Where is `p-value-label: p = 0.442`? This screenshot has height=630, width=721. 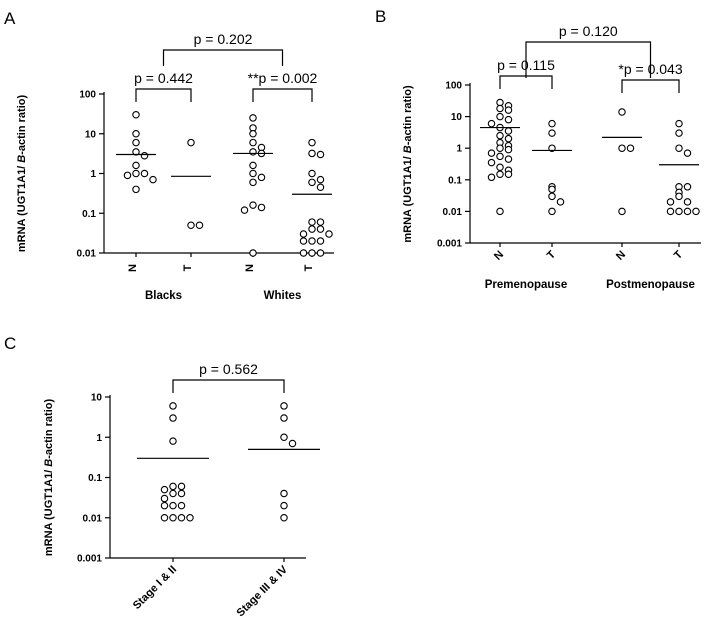
p-value-label: p = 0.442 is located at coordinates (163, 78).